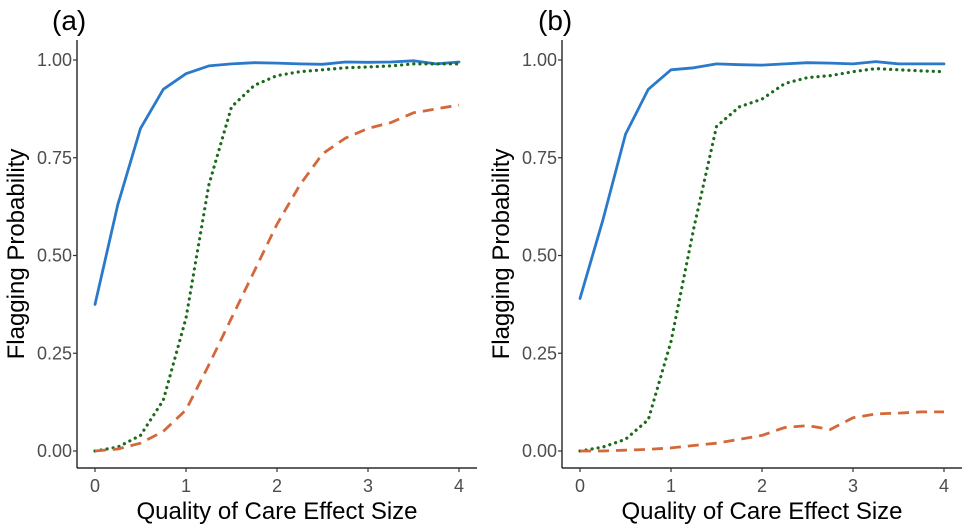 The height and width of the screenshot is (529, 969). Describe the element at coordinates (69, 20) in the screenshot. I see `panel-title: (a)` at that location.